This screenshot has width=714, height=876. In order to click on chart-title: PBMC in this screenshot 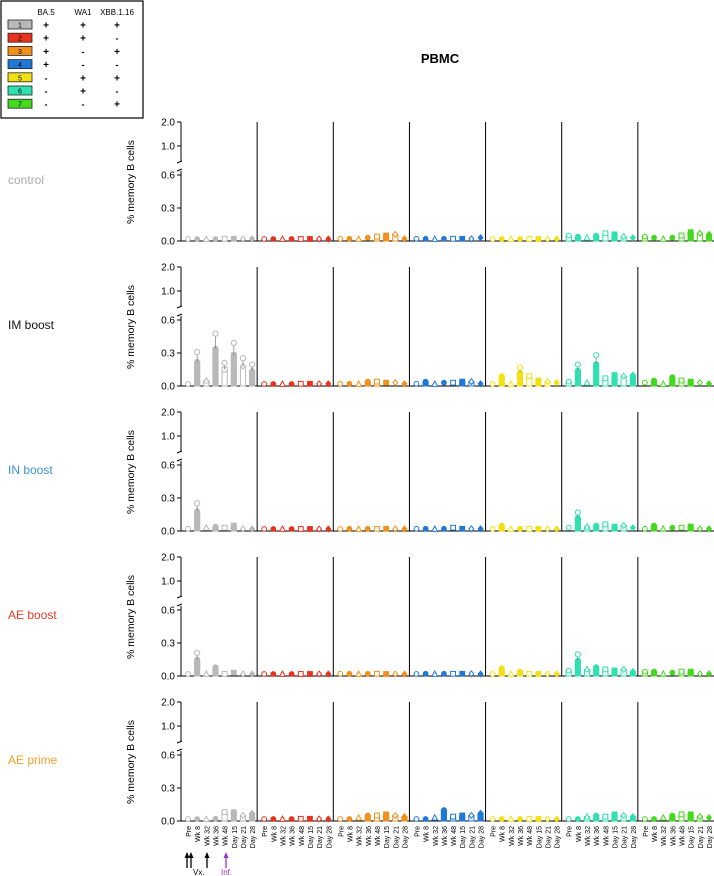, I will do `click(440, 58)`.